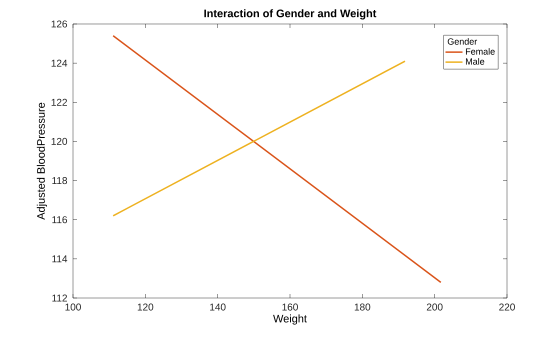  I want to click on y-tick-label: 112, so click(59, 298).